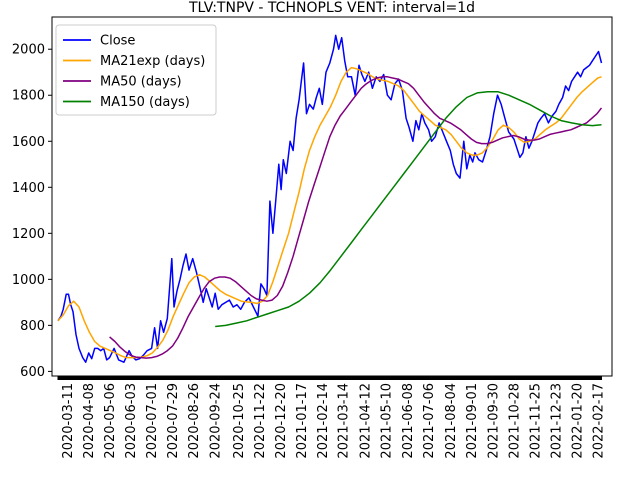 Image resolution: width=640 pixels, height=480 pixels. I want to click on x-tick-label: 2021-12-23, so click(556, 421).